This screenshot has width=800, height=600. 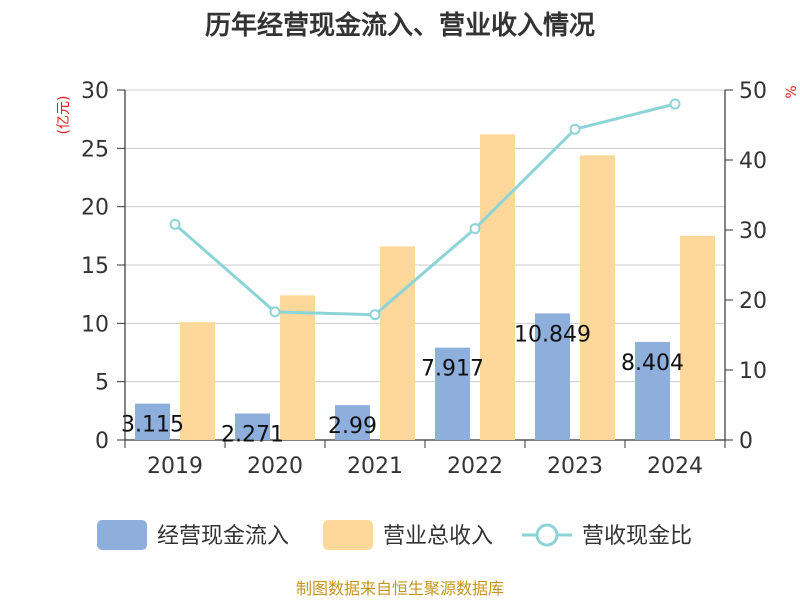 I want to click on right-axis-unit: %, so click(x=792, y=91).